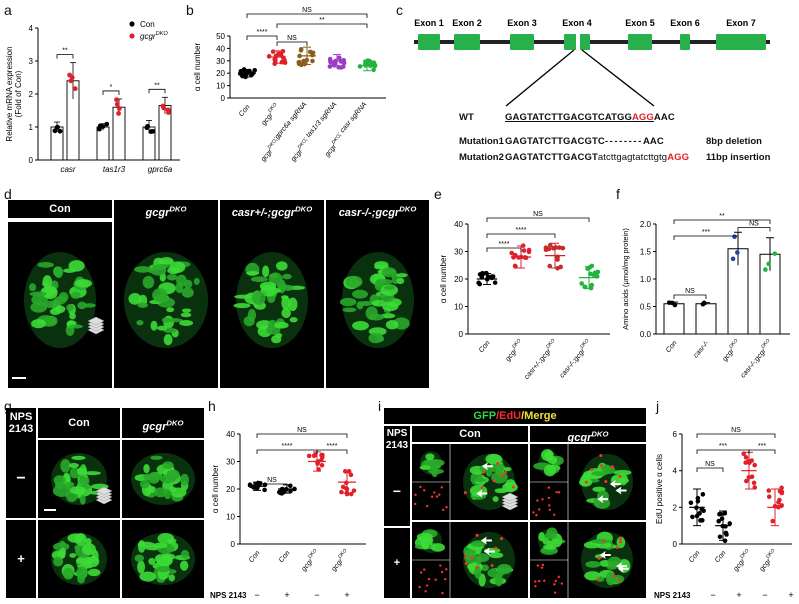 The image size is (799, 604). What do you see at coordinates (695, 557) in the screenshot?
I see `chart-j-xlabel-0: Con` at bounding box center [695, 557].